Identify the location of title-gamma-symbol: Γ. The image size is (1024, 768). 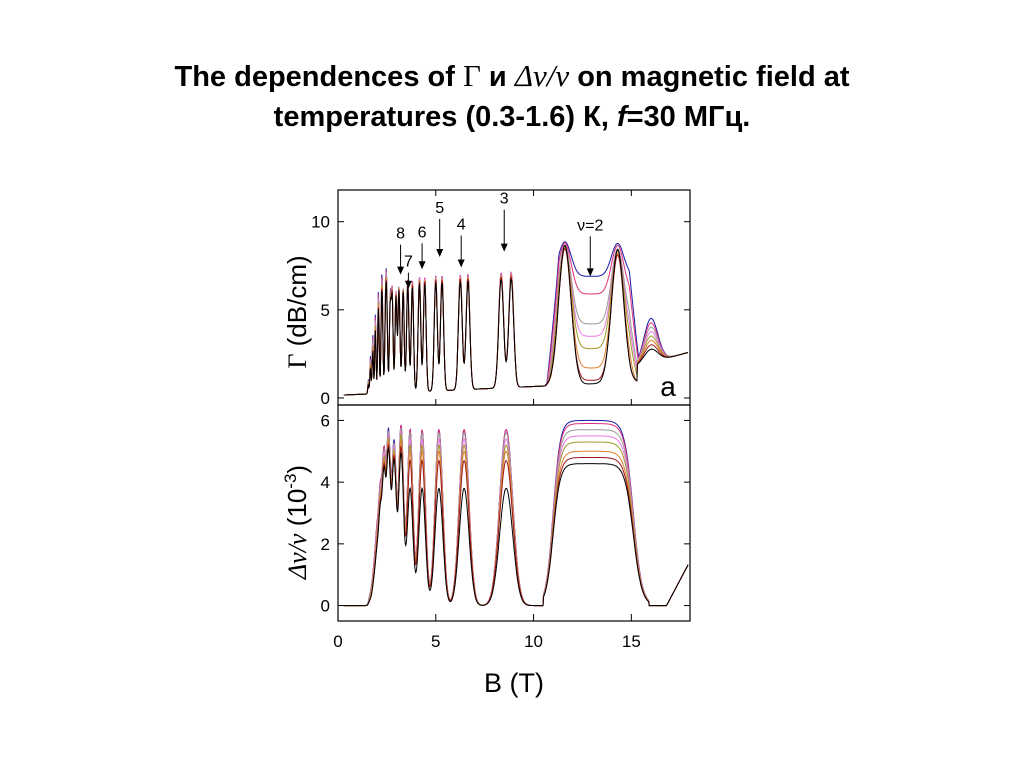
(471, 75).